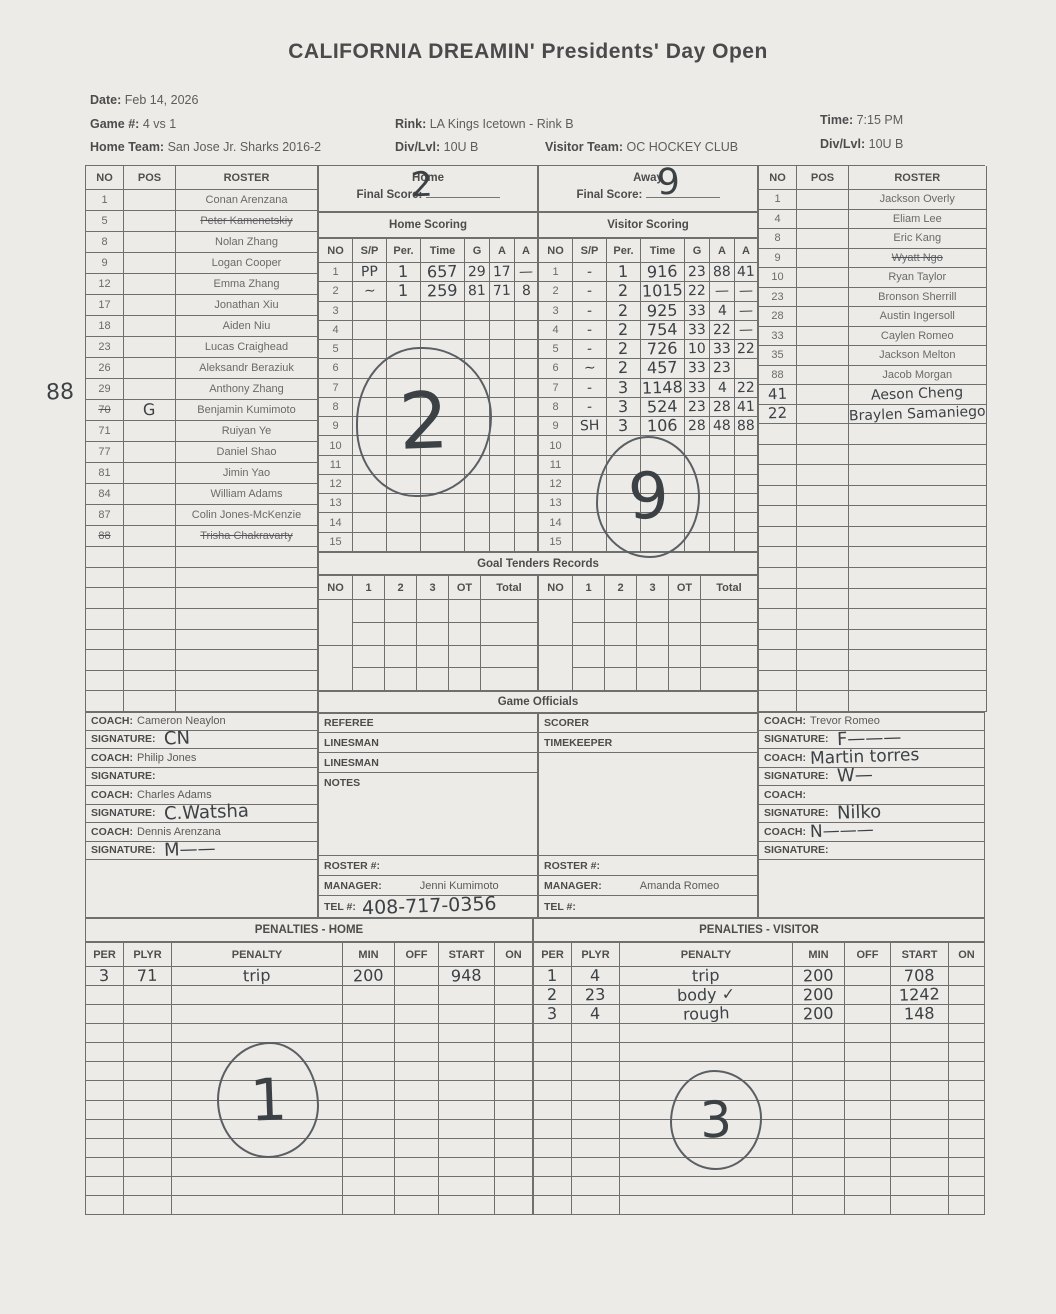  What do you see at coordinates (105, 178) in the screenshot?
I see `roster-header-no: NO` at bounding box center [105, 178].